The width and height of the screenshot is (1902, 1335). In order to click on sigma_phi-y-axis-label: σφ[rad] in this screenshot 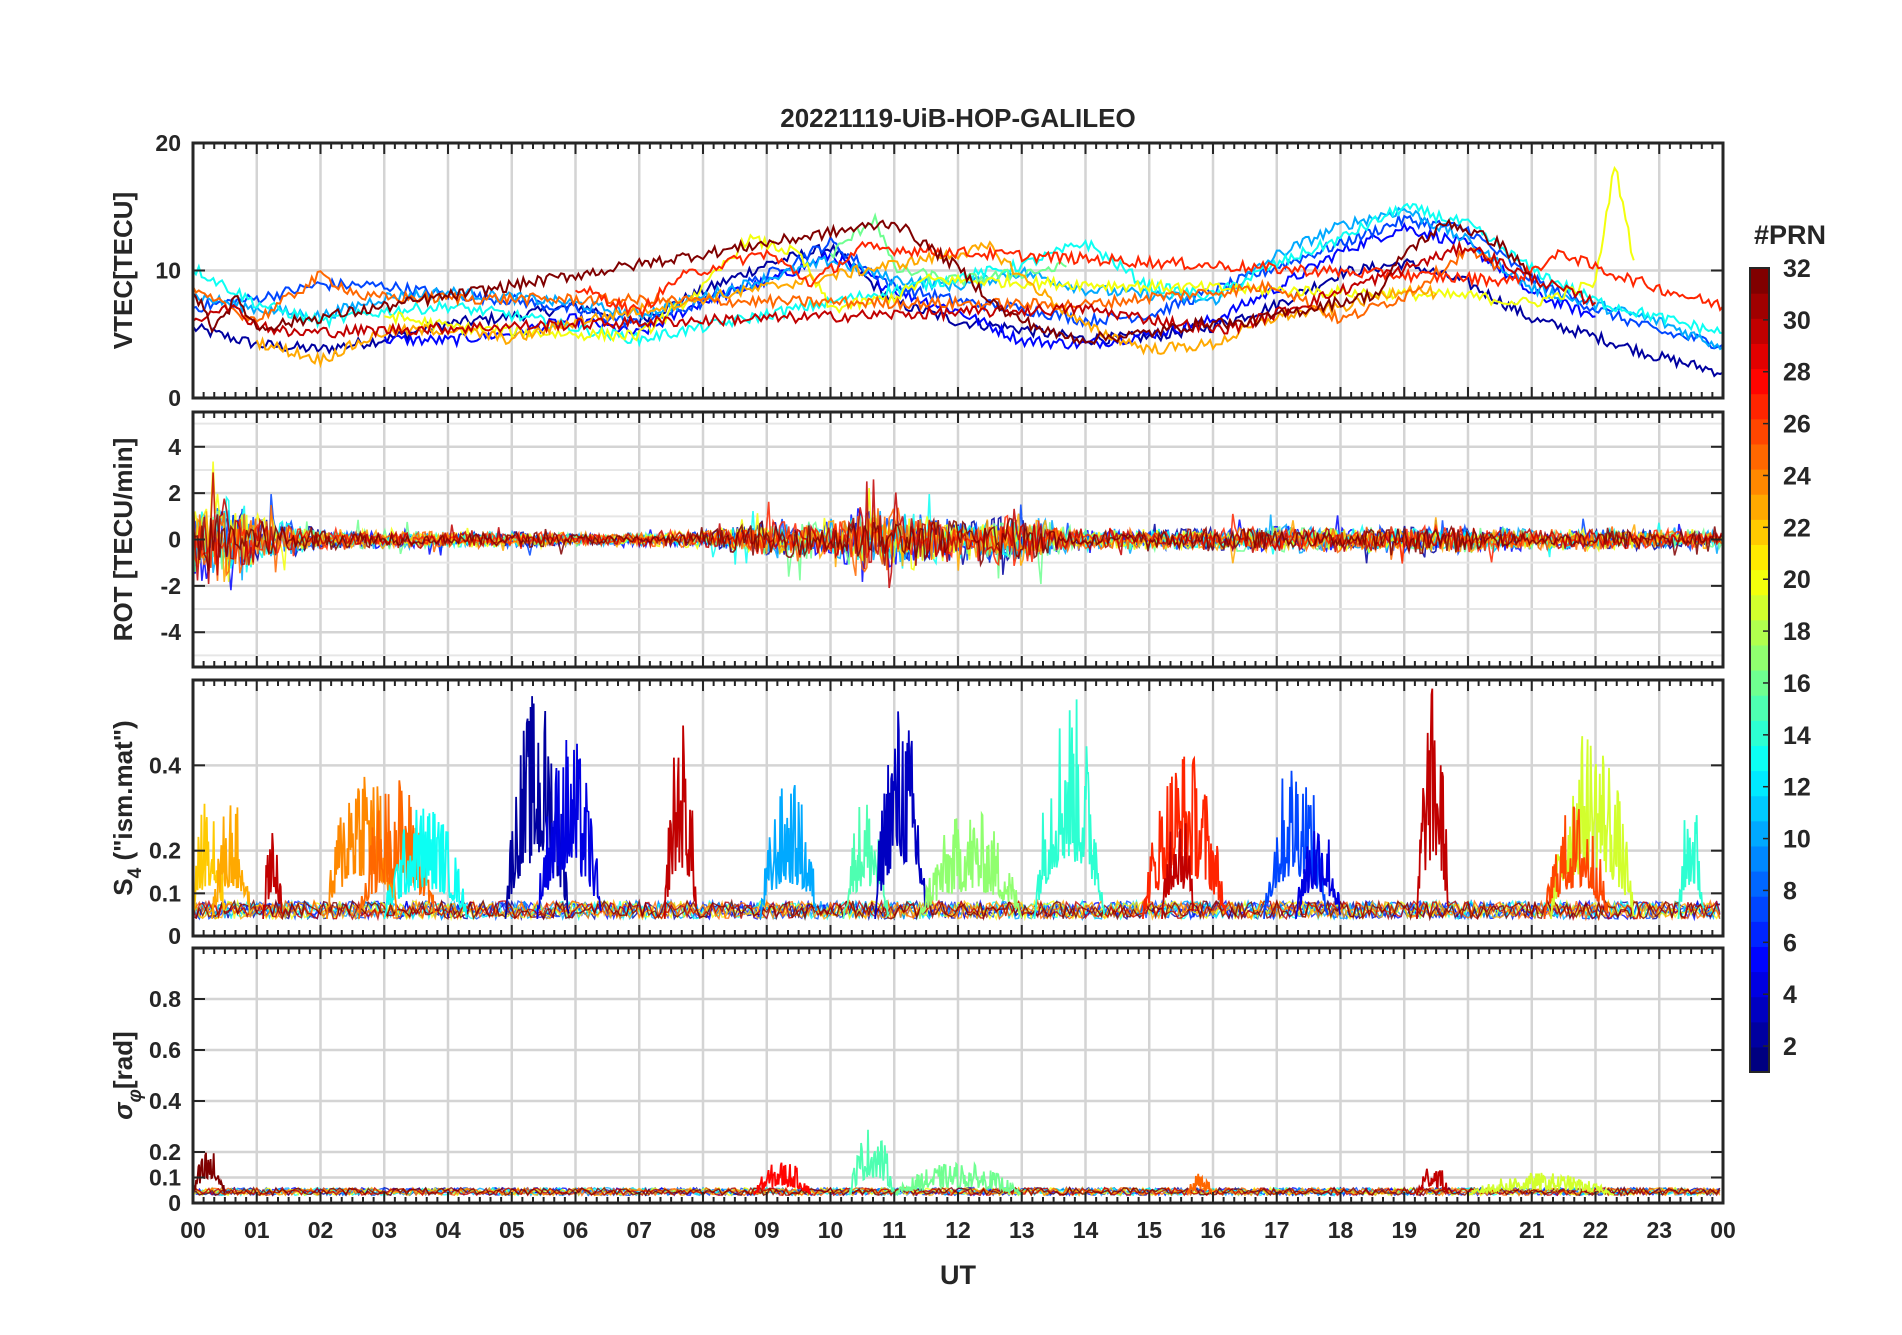, I will do `click(127, 1075)`.